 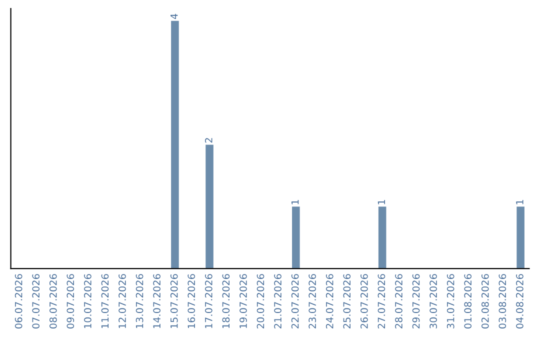 I want to click on x-tick-label: 08.07.2026, so click(x=53, y=301).